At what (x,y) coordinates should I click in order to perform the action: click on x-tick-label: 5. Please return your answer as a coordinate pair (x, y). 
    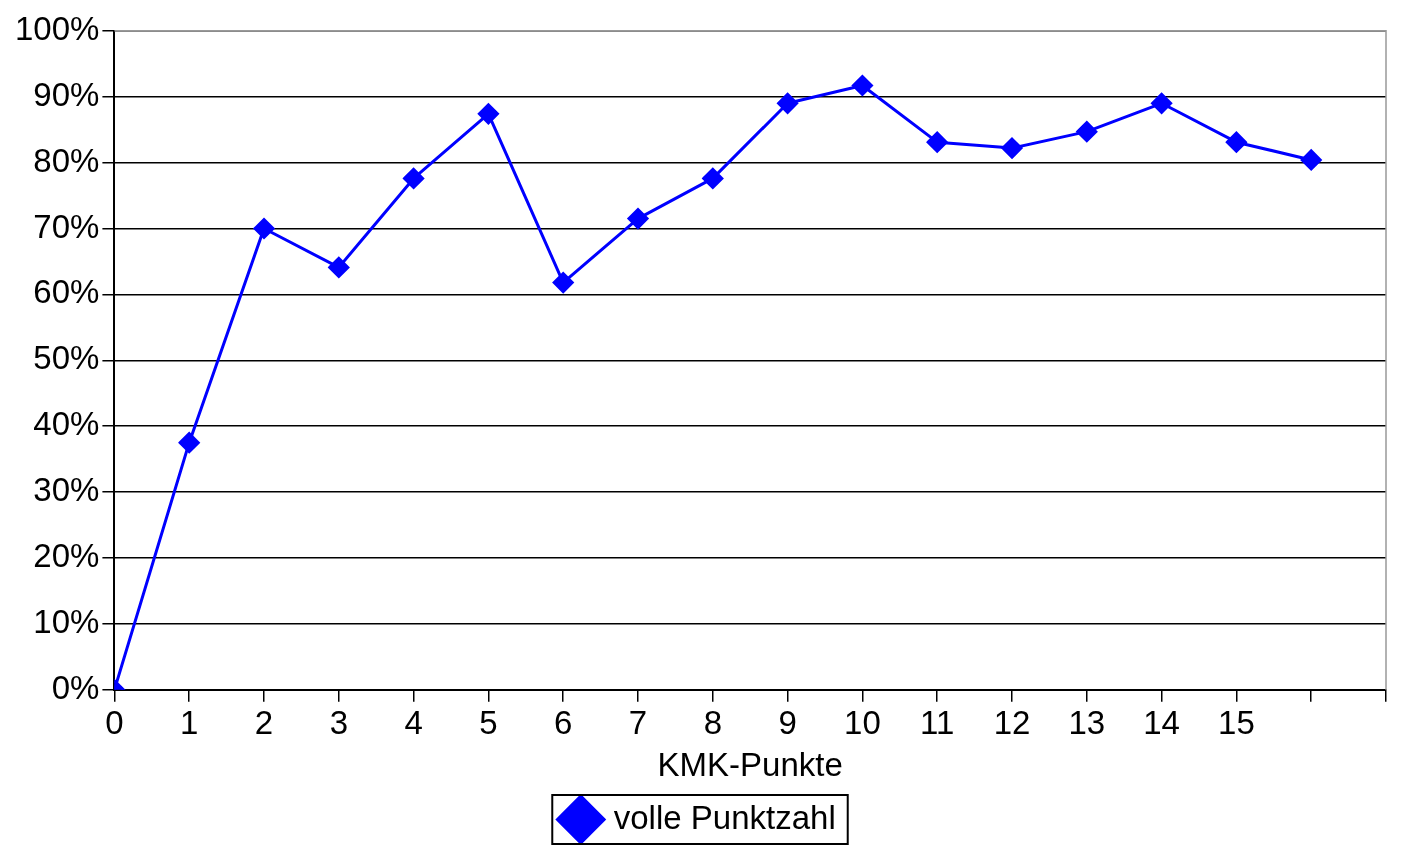
    Looking at the image, I should click on (488, 722).